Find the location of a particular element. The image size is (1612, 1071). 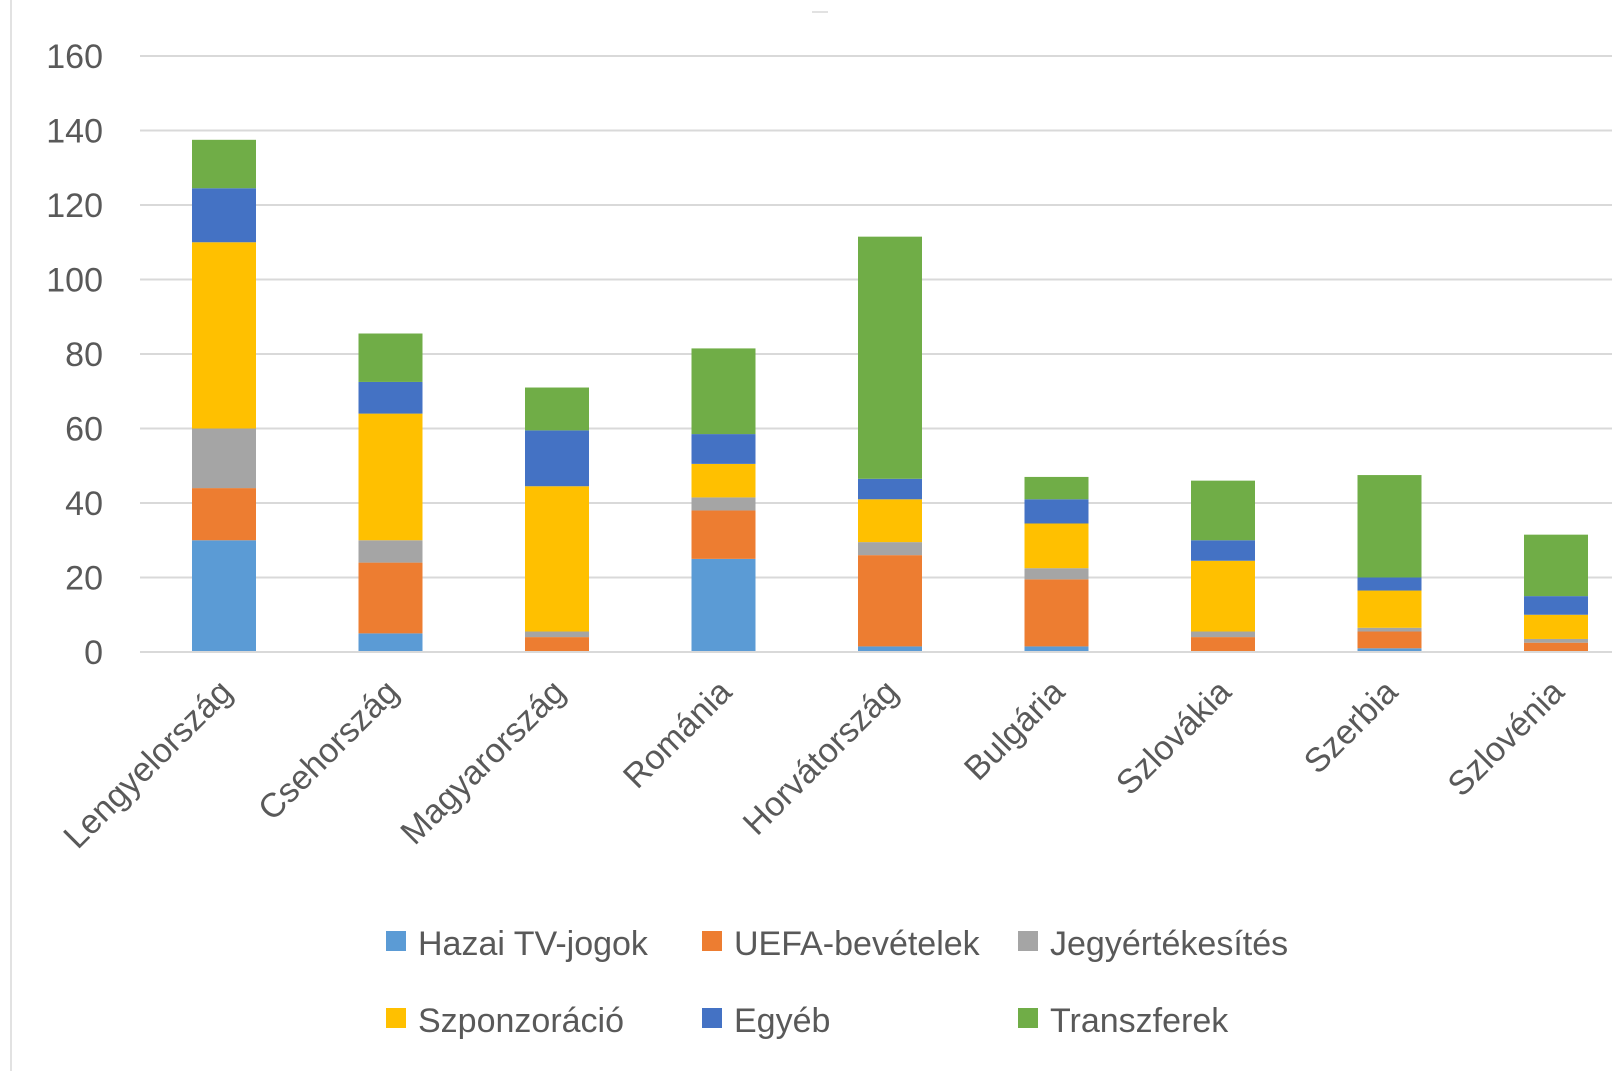

y-tick-label: 120 is located at coordinates (74, 206).